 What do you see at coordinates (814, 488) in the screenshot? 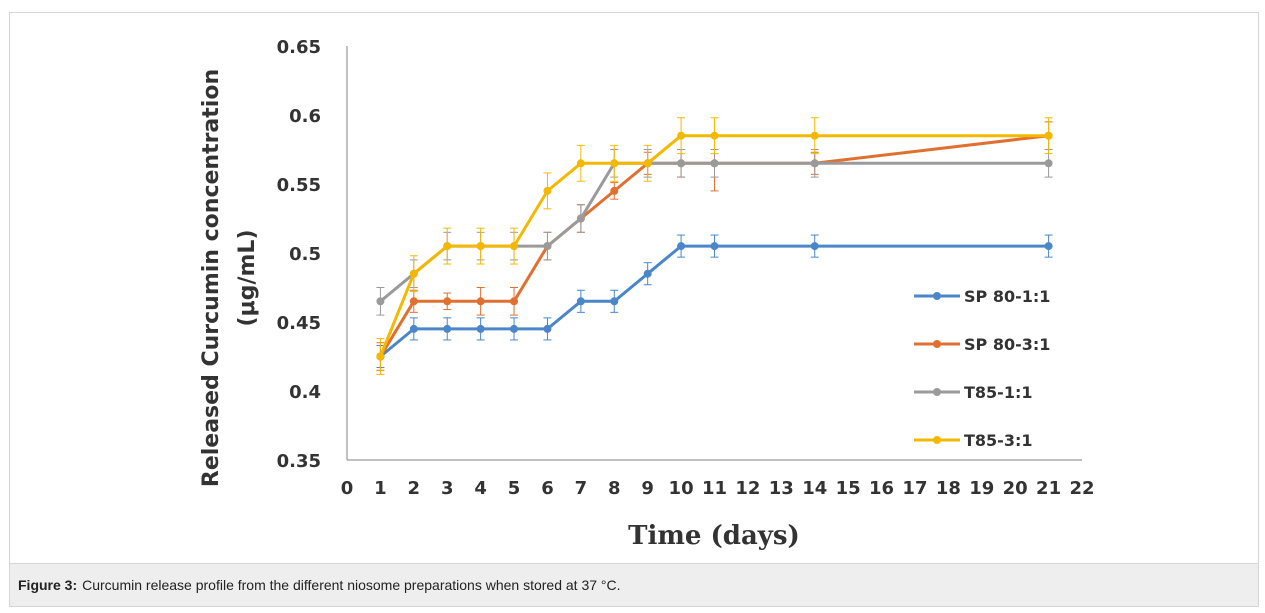
I see `x-tick-label: 14` at bounding box center [814, 488].